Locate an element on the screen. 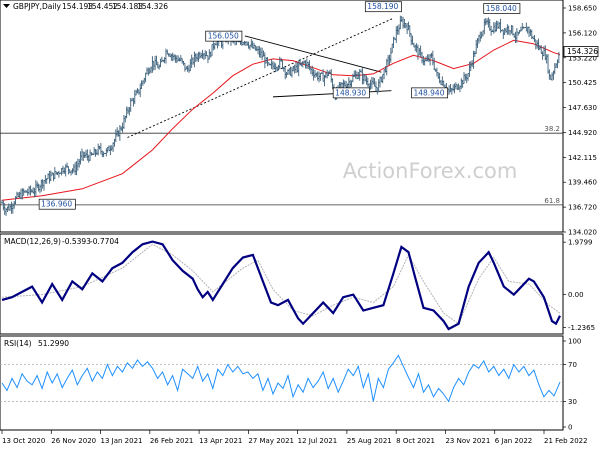 The height and width of the screenshot is (450, 600). annotation-label-3: 148.930 is located at coordinates (350, 92).